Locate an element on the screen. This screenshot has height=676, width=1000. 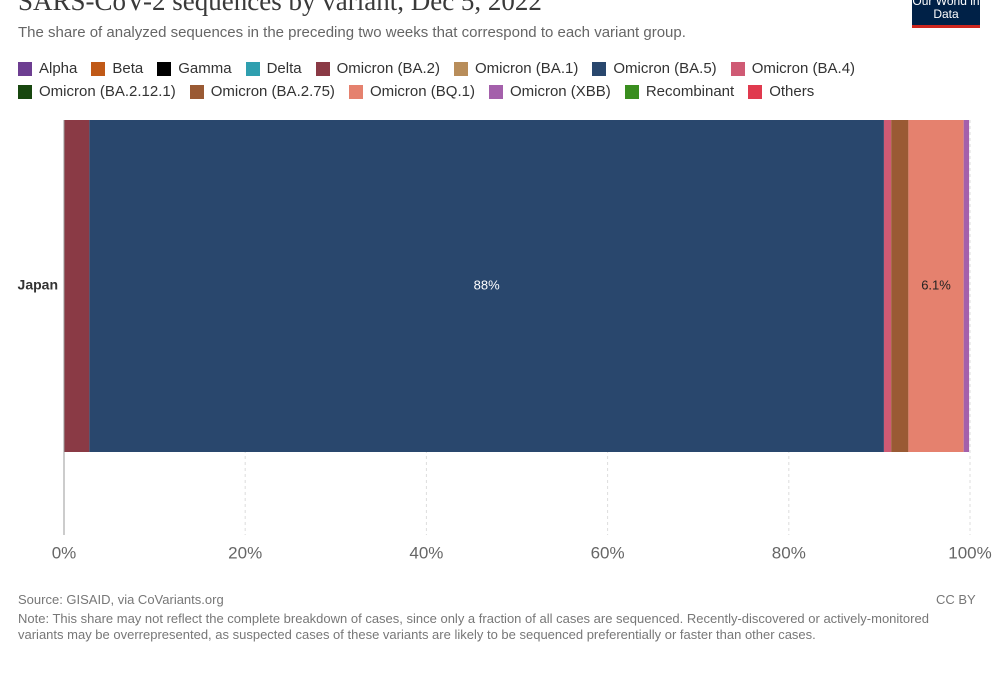
legend-item: Omicron (BA.2) is located at coordinates (377, 68).